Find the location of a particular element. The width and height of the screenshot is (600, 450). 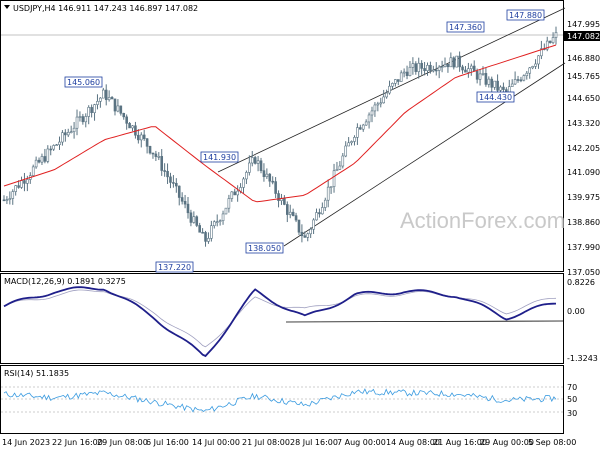

annotation-text: 147.880 is located at coordinates (525, 15).